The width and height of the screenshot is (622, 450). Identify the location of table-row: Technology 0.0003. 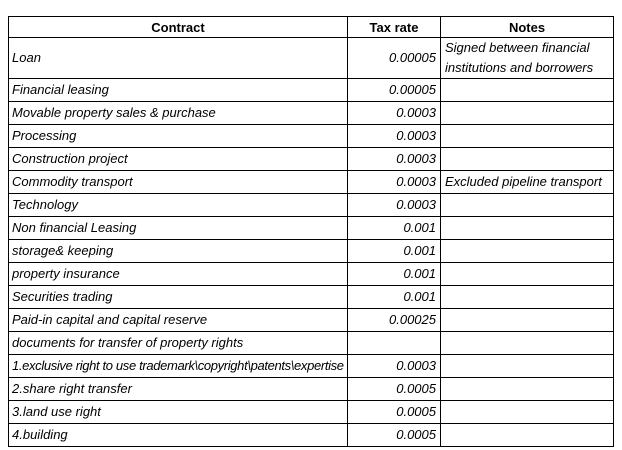
(311, 205).